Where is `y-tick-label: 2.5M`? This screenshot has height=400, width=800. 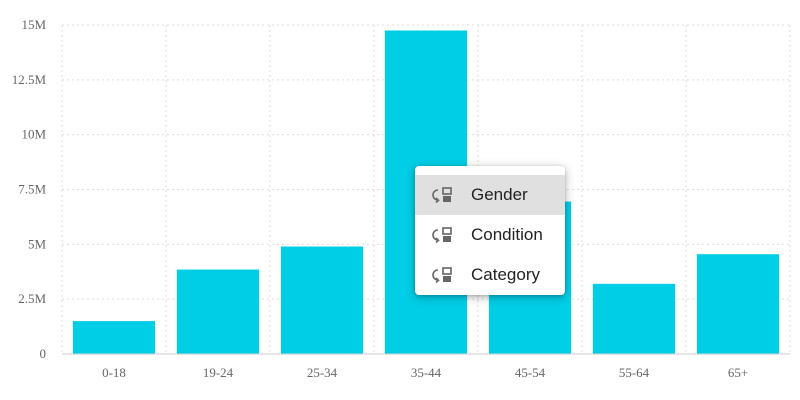
y-tick-label: 2.5M is located at coordinates (32, 298).